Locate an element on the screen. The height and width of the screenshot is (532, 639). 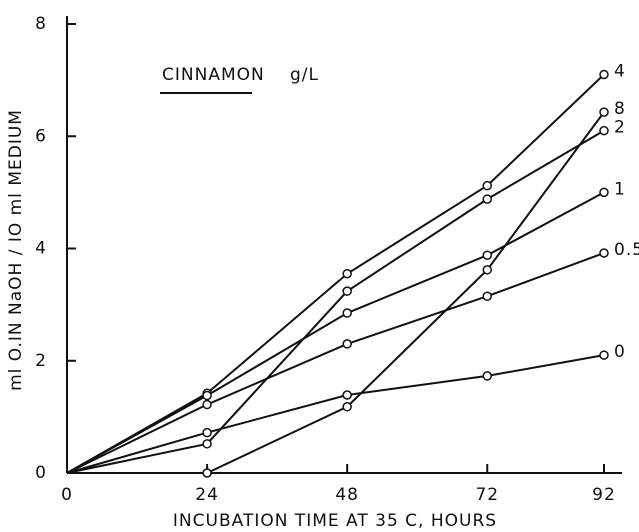
series-label: 4 is located at coordinates (620, 72).